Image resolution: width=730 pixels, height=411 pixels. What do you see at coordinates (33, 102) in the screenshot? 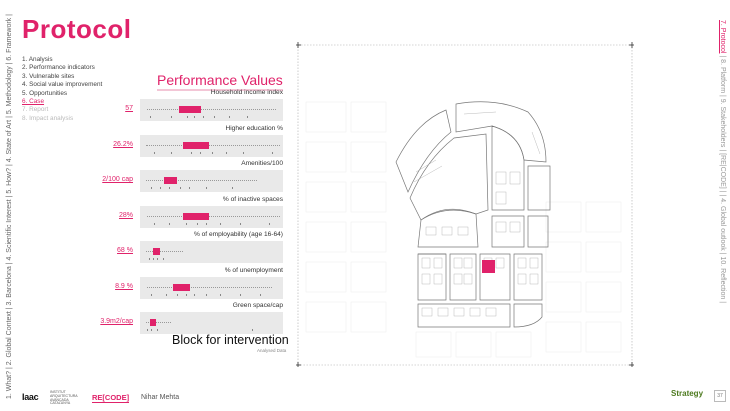
I see `protocol-step: 6. Case` at bounding box center [33, 102].